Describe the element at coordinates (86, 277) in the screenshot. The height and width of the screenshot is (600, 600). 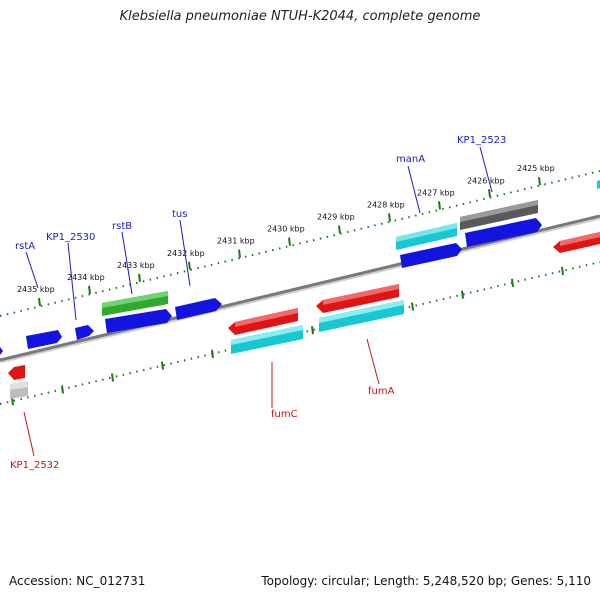
I see `scale-tick-label: 2434 kbp` at that location.